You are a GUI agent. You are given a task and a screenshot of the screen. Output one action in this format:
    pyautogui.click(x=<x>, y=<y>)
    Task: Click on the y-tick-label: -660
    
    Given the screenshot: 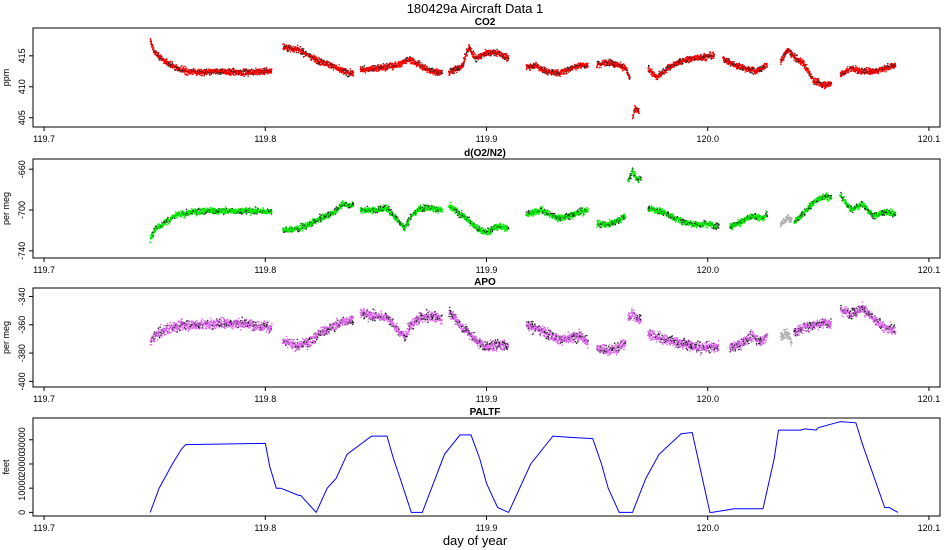 What is the action you would take?
    pyautogui.click(x=22, y=169)
    